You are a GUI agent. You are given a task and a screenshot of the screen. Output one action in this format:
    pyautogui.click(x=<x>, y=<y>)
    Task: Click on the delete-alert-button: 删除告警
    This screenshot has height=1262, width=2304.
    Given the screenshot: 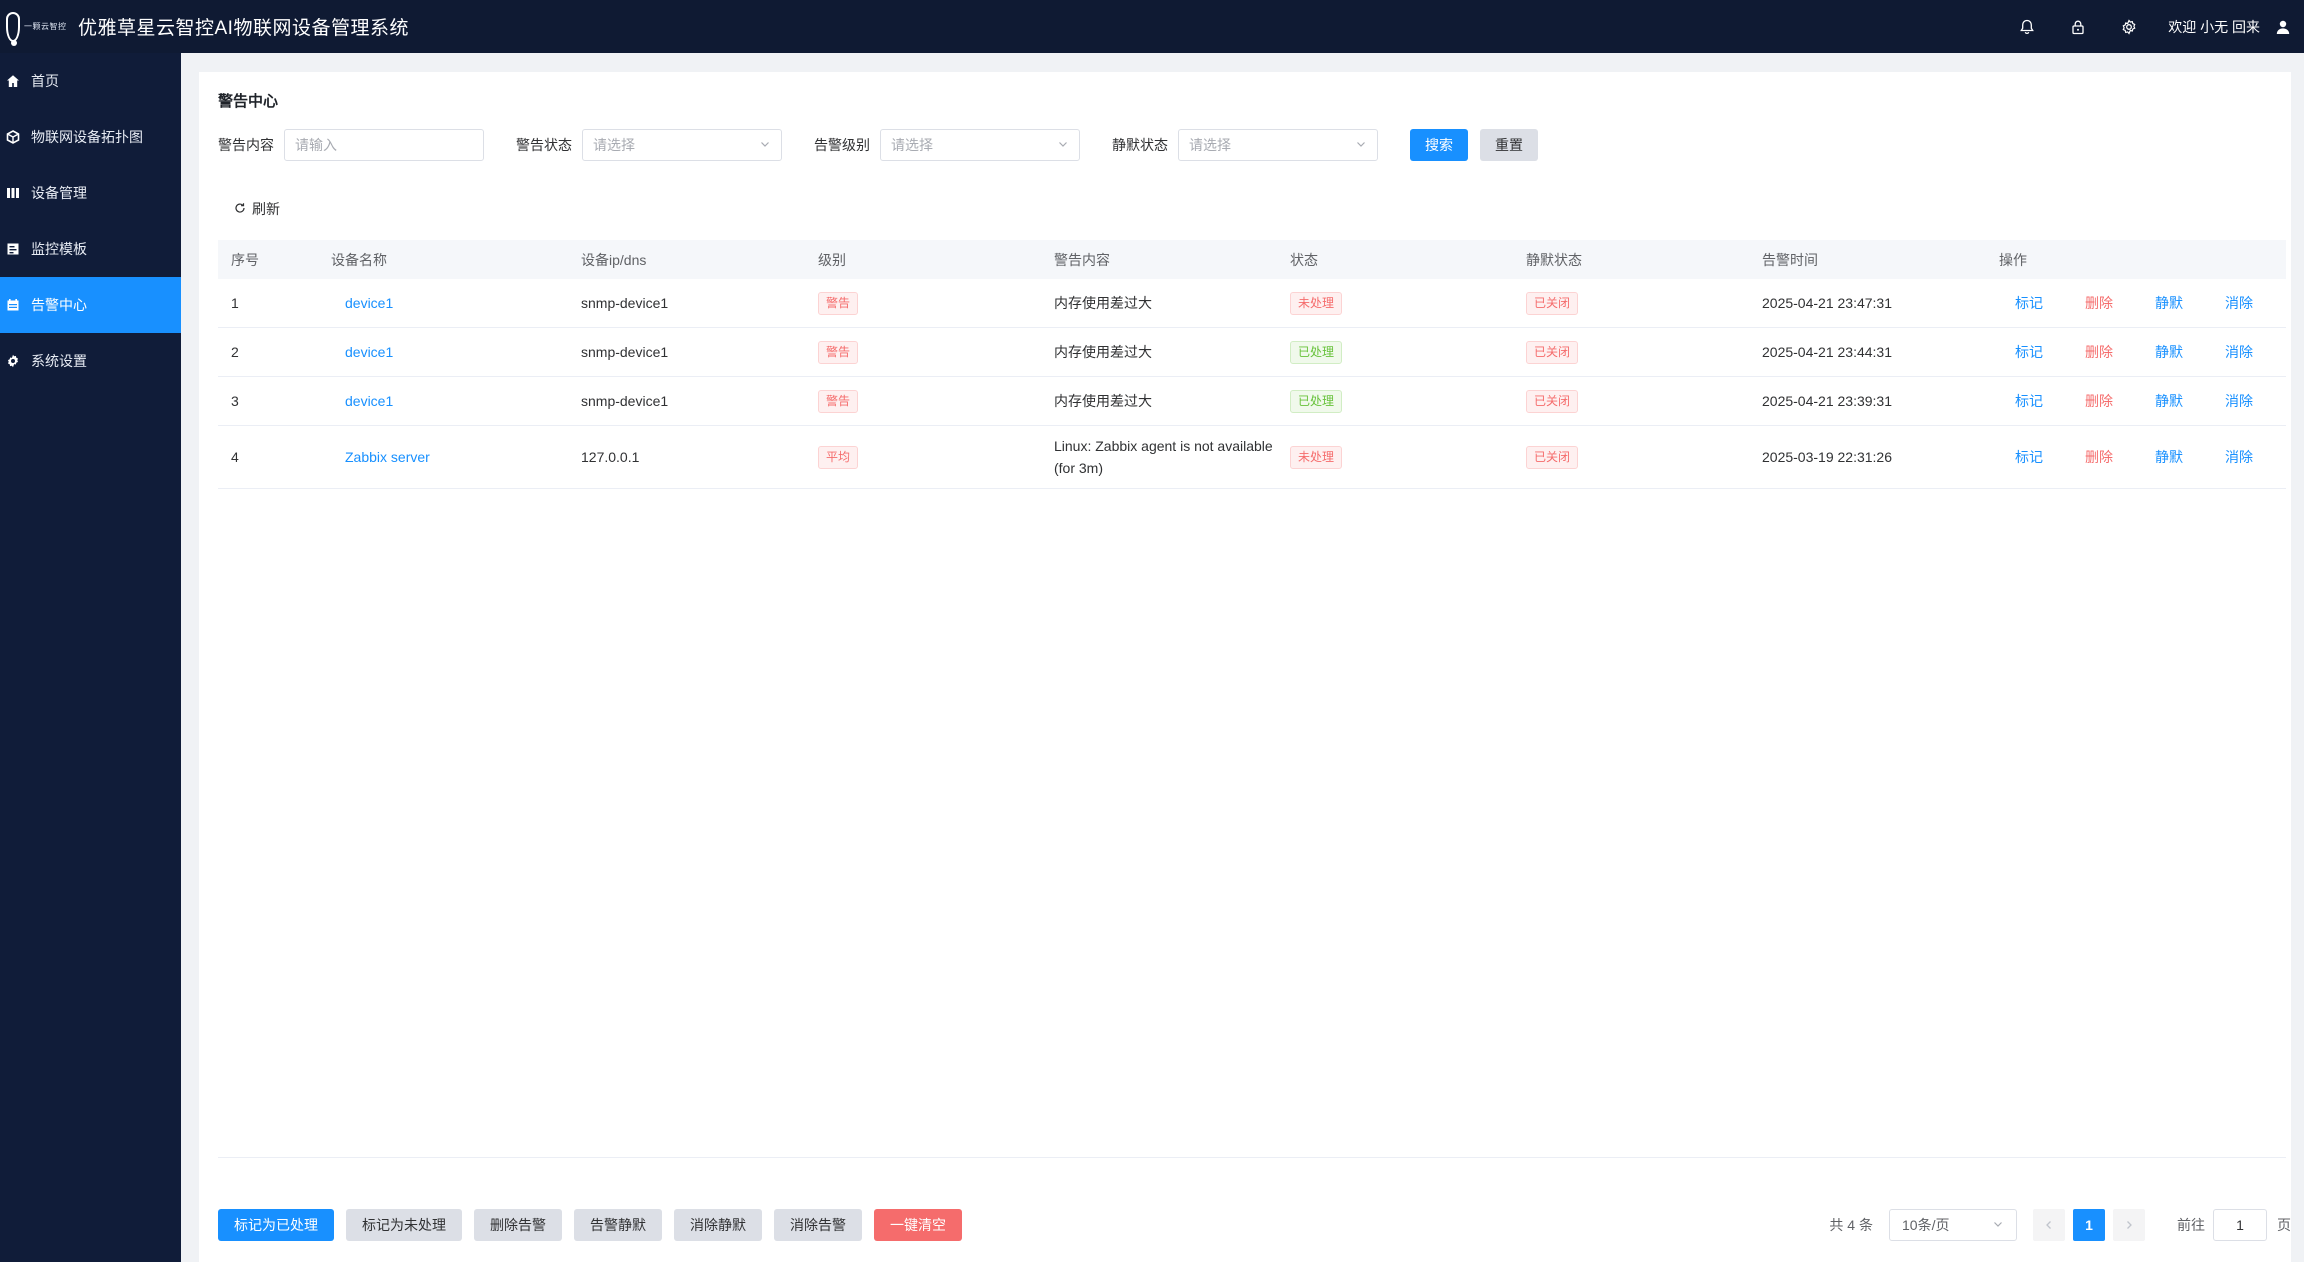 What is the action you would take?
    pyautogui.click(x=518, y=1225)
    